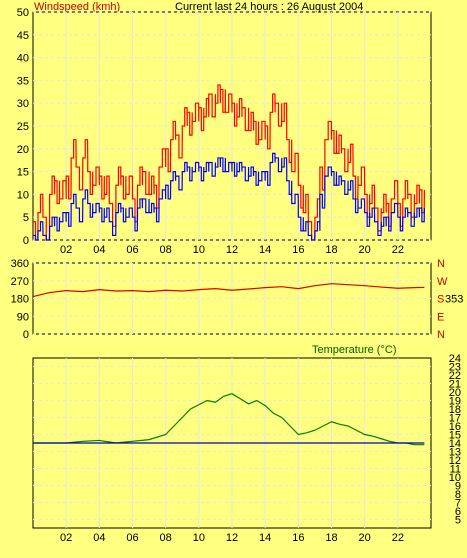 Image resolution: width=467 pixels, height=558 pixels. Describe the element at coordinates (455, 385) in the screenshot. I see `y-tick-label: 21` at that location.